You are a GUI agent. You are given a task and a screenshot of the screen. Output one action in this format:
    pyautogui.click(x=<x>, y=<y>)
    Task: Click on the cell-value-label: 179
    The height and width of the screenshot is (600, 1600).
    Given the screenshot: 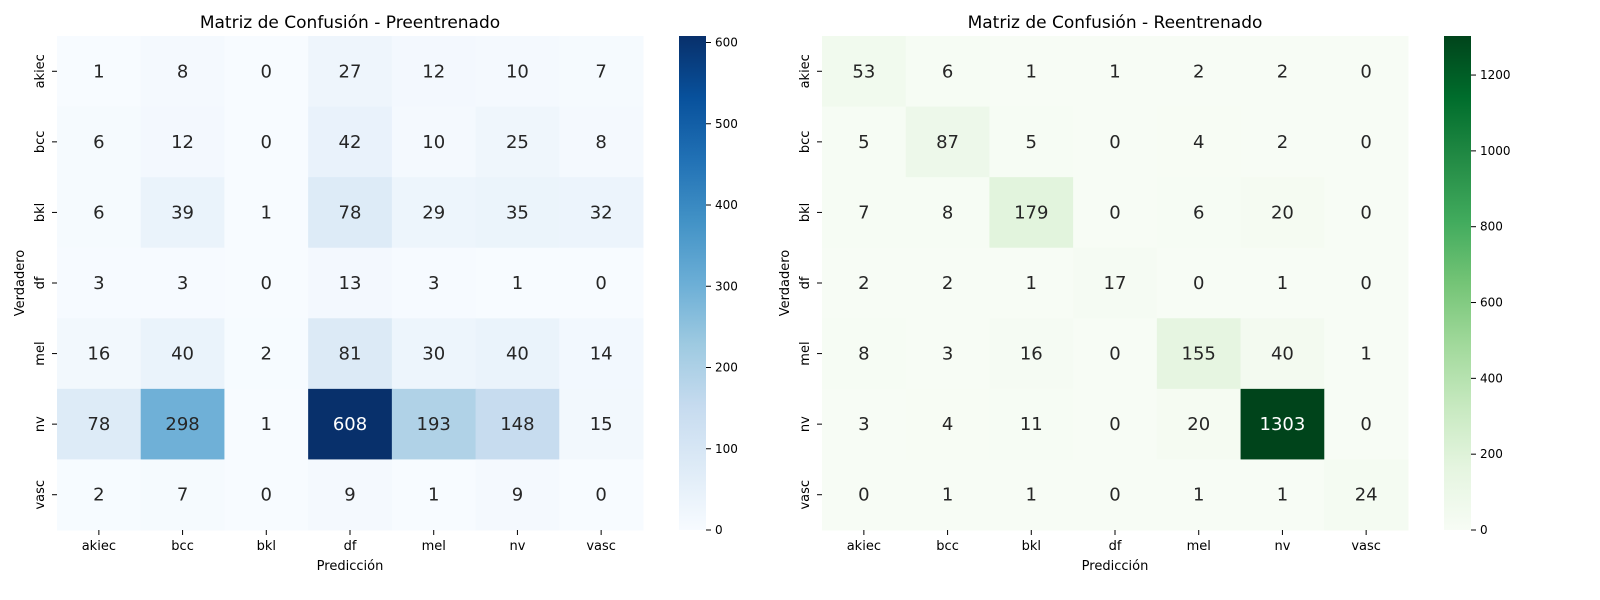 What is the action you would take?
    pyautogui.click(x=1031, y=212)
    